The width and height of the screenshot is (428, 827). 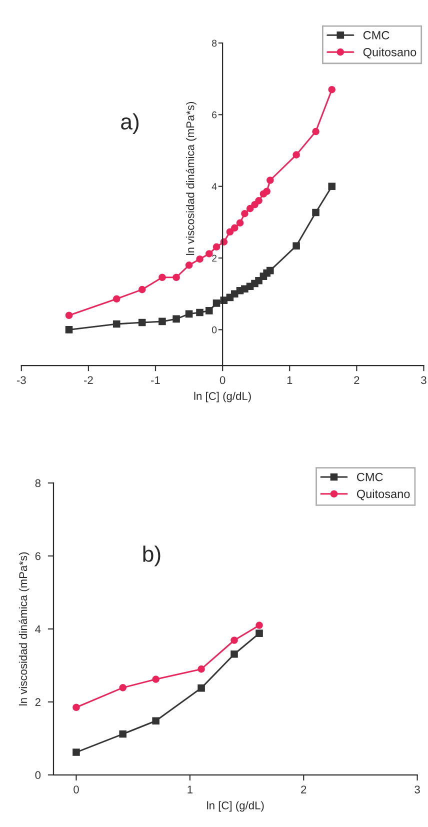 I want to click on x-tick-label: -1, so click(x=155, y=380).